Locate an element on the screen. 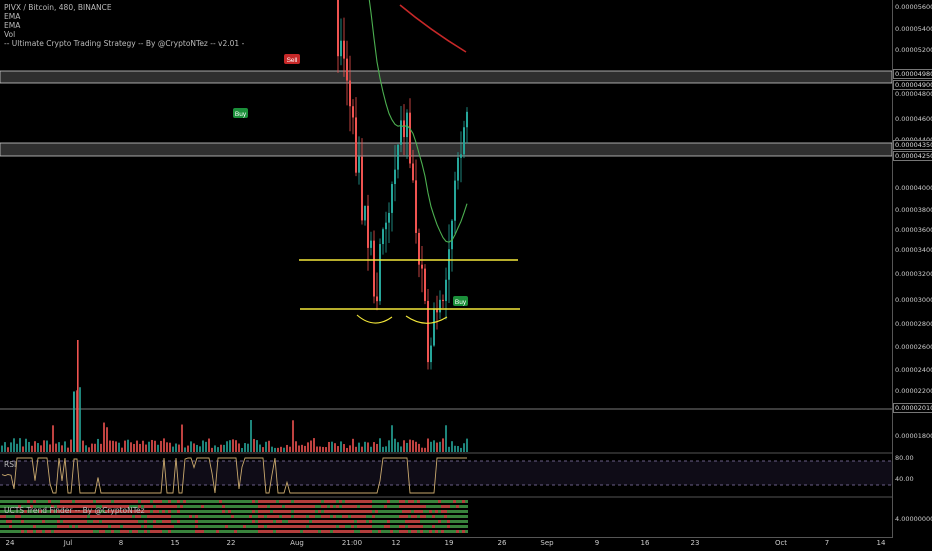 The width and height of the screenshot is (932, 551). time-axis: 24 Jul 8 15 22 Aug 21:00 12 19 26 Sep 9 16 23 Oct 7 14 is located at coordinates (446, 544).